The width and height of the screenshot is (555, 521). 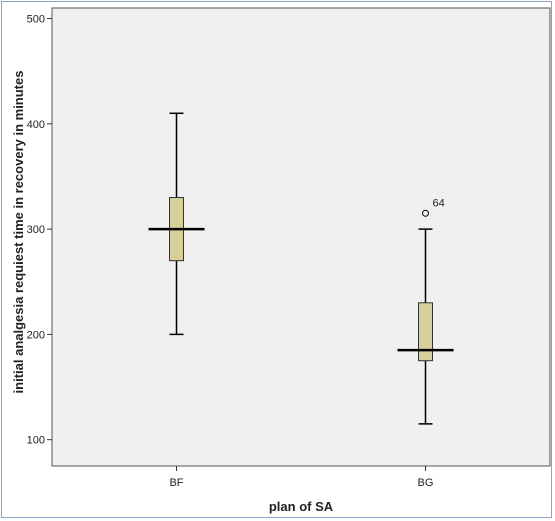 I want to click on outlier-label-64: 64, so click(x=439, y=203).